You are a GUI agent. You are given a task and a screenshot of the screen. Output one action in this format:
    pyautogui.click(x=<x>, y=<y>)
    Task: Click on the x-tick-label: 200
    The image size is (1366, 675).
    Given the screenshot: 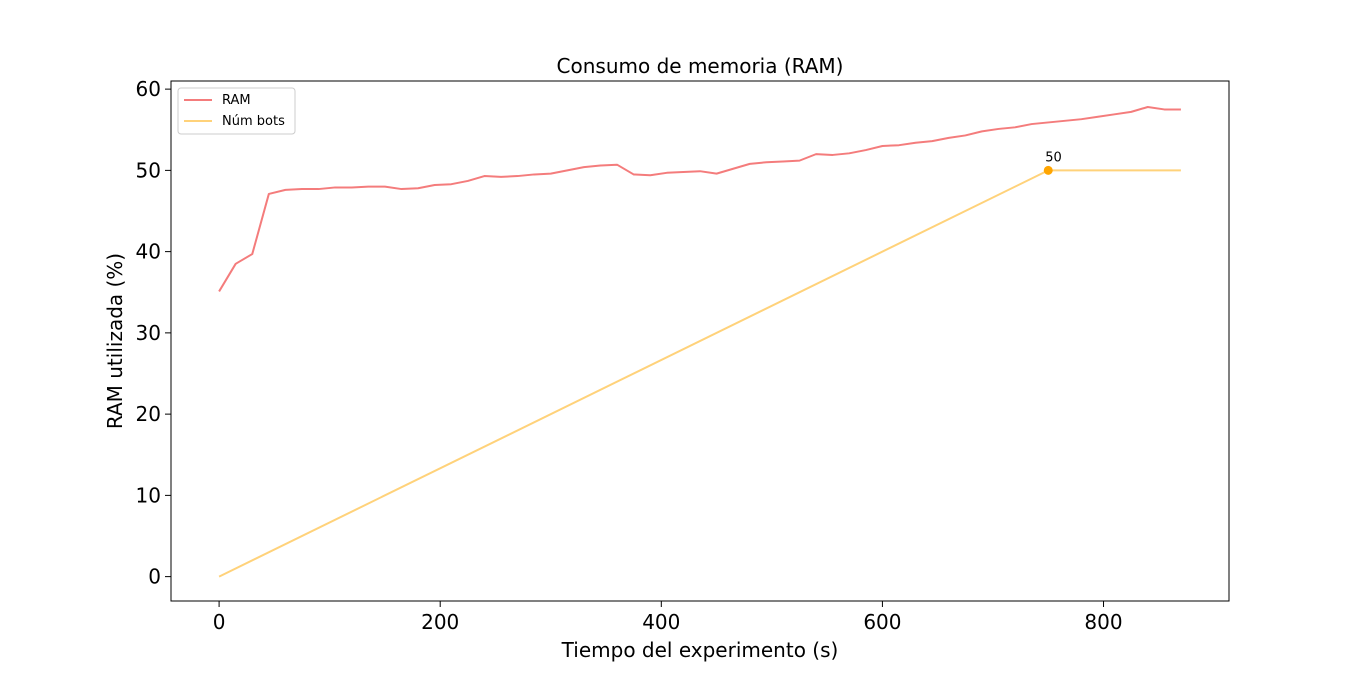 What is the action you would take?
    pyautogui.click(x=440, y=622)
    